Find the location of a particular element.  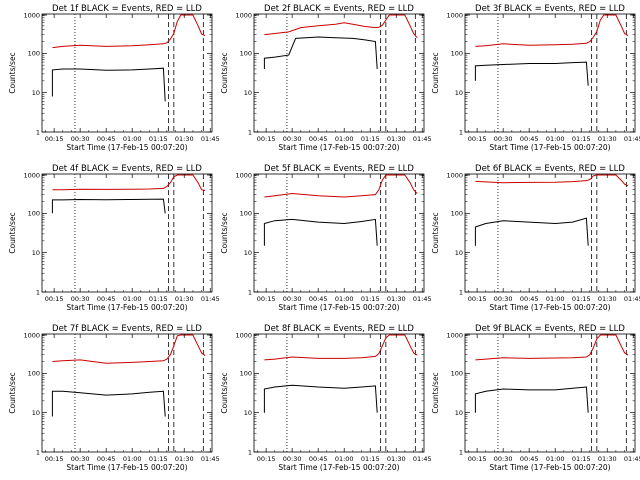

chart-title: Det 7f BLACK = Events, RED = LLD is located at coordinates (127, 329).